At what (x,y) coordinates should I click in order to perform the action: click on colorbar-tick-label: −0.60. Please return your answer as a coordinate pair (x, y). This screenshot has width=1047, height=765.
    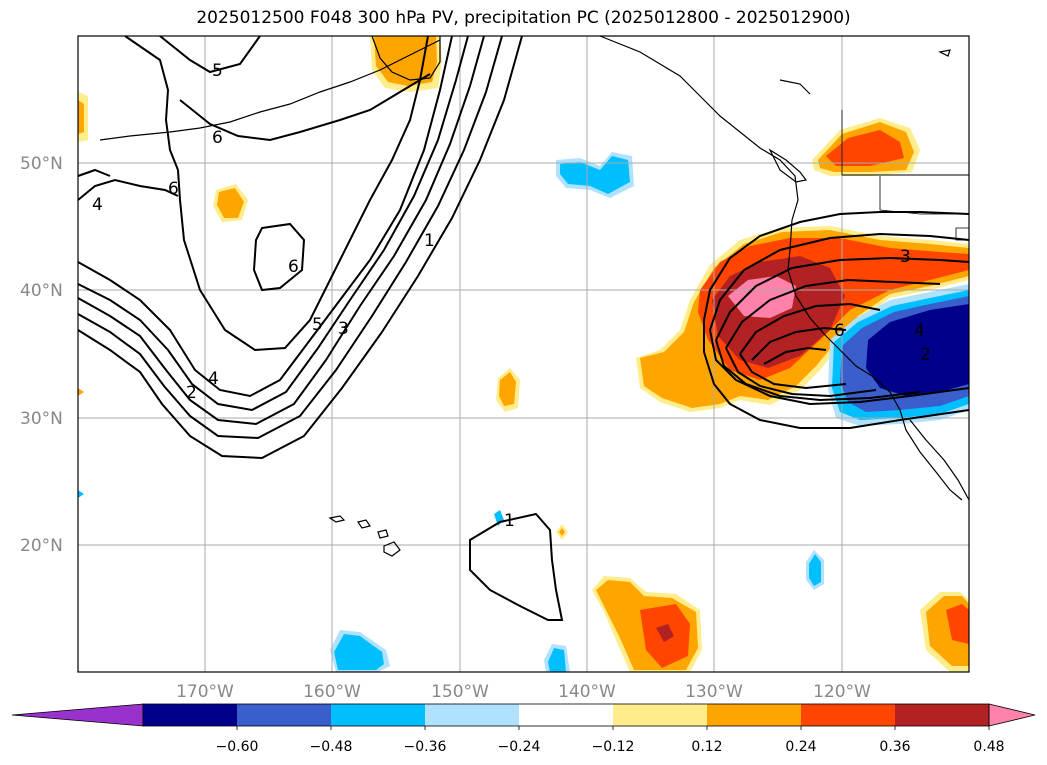
    Looking at the image, I should click on (237, 747).